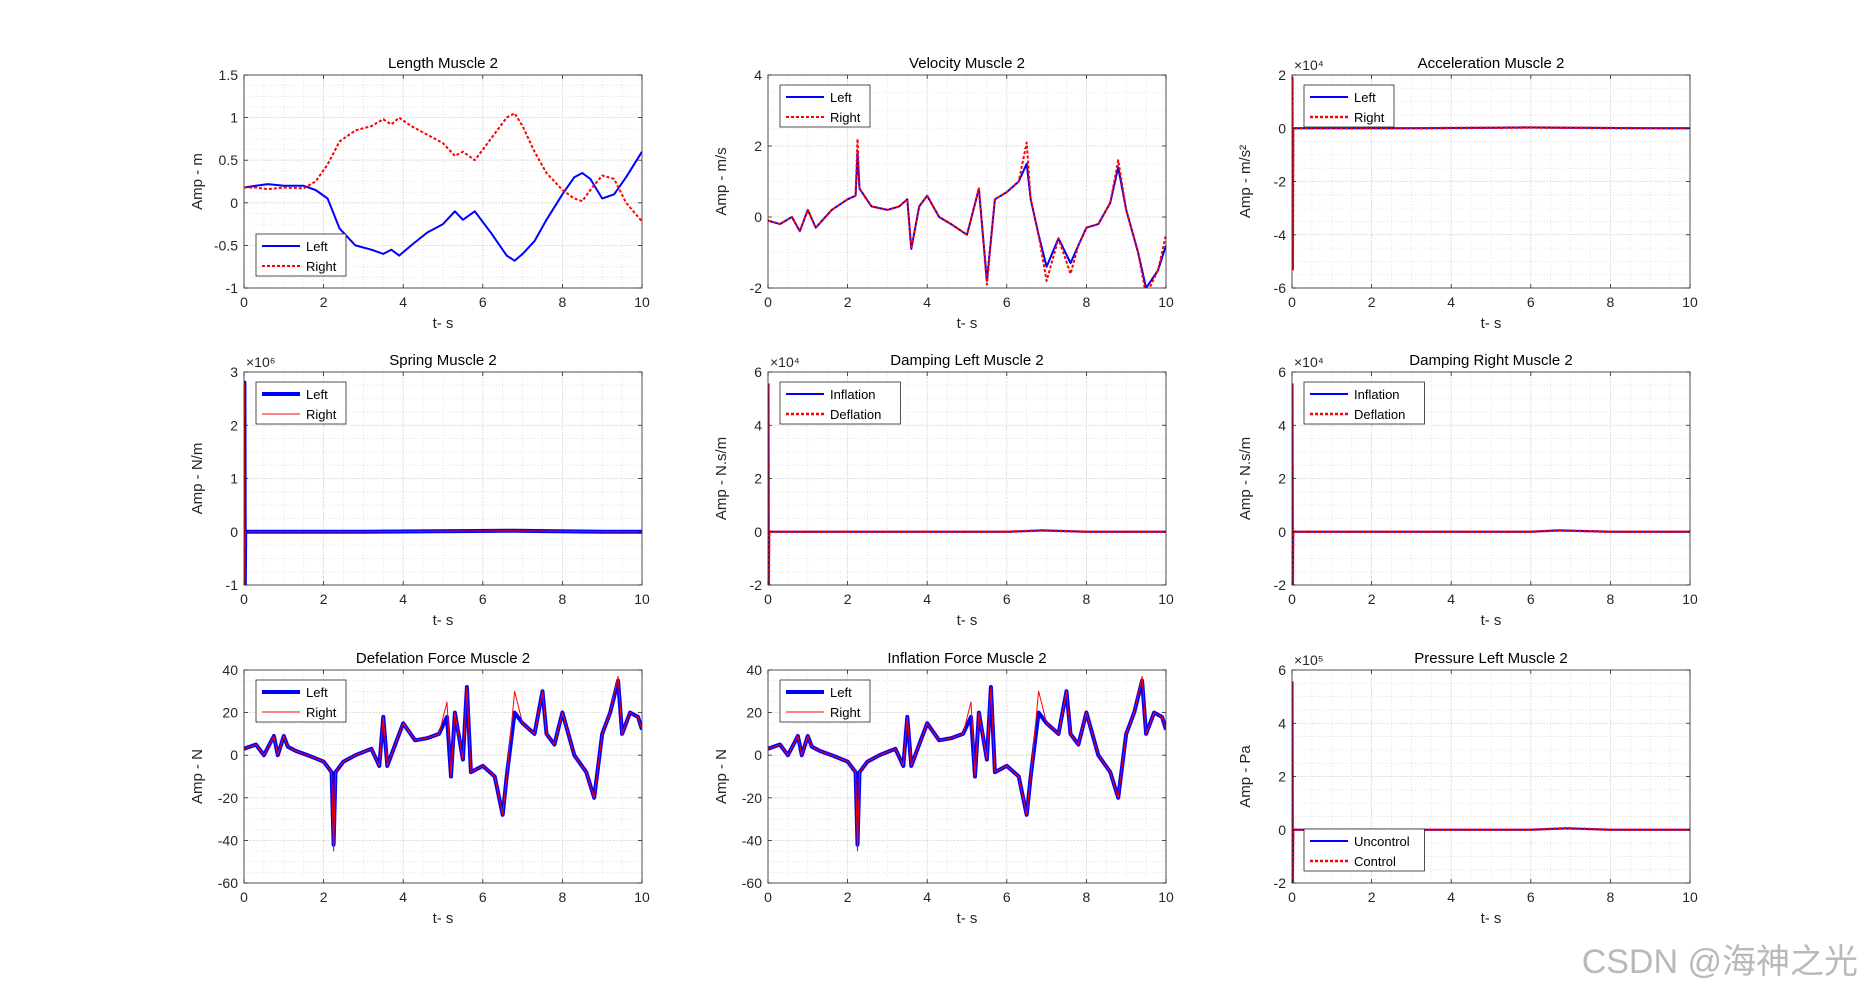  What do you see at coordinates (721, 181) in the screenshot?
I see `y-axis-label: Amp - m/s` at bounding box center [721, 181].